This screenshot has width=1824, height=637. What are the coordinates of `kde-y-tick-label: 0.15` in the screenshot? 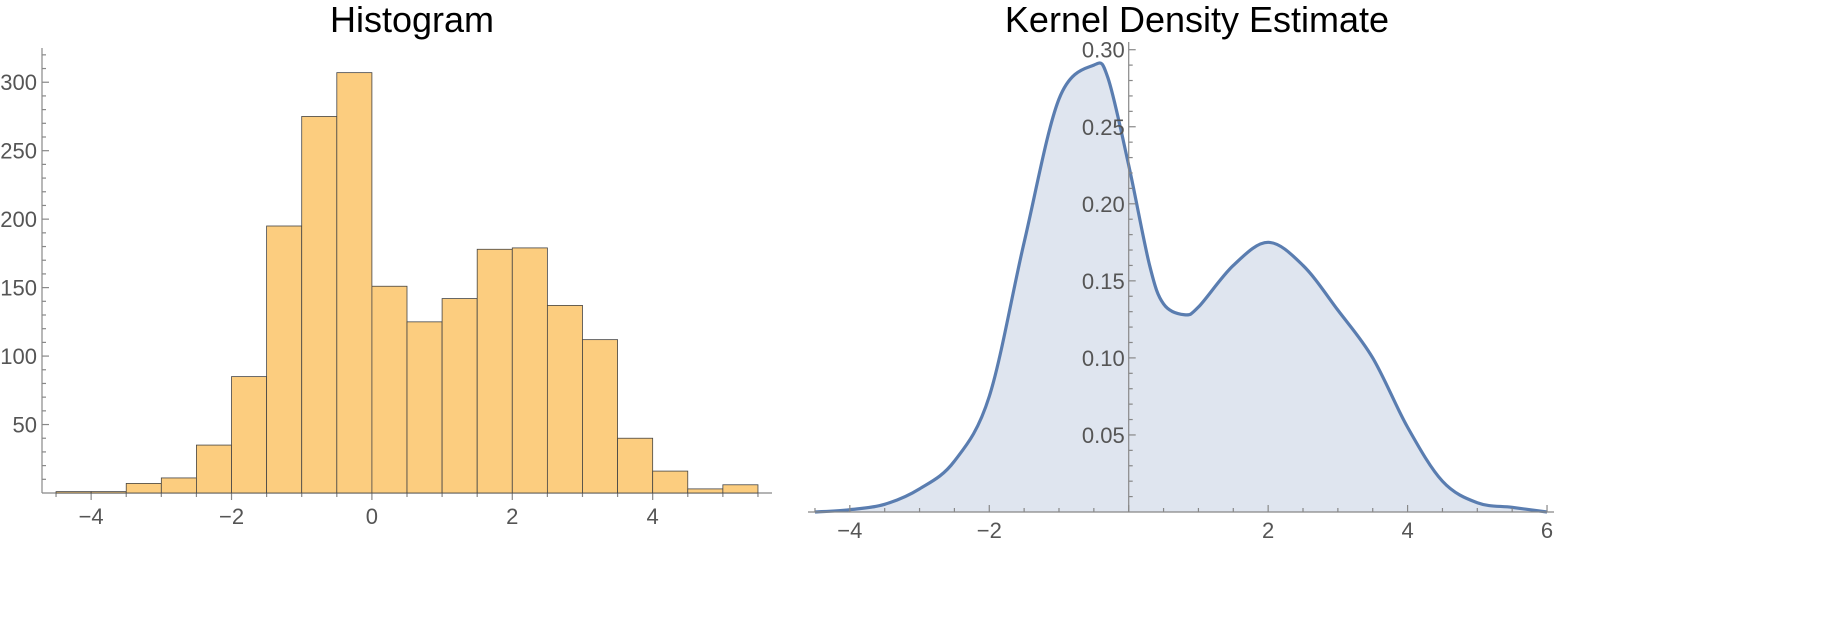 It's located at (1103, 281).